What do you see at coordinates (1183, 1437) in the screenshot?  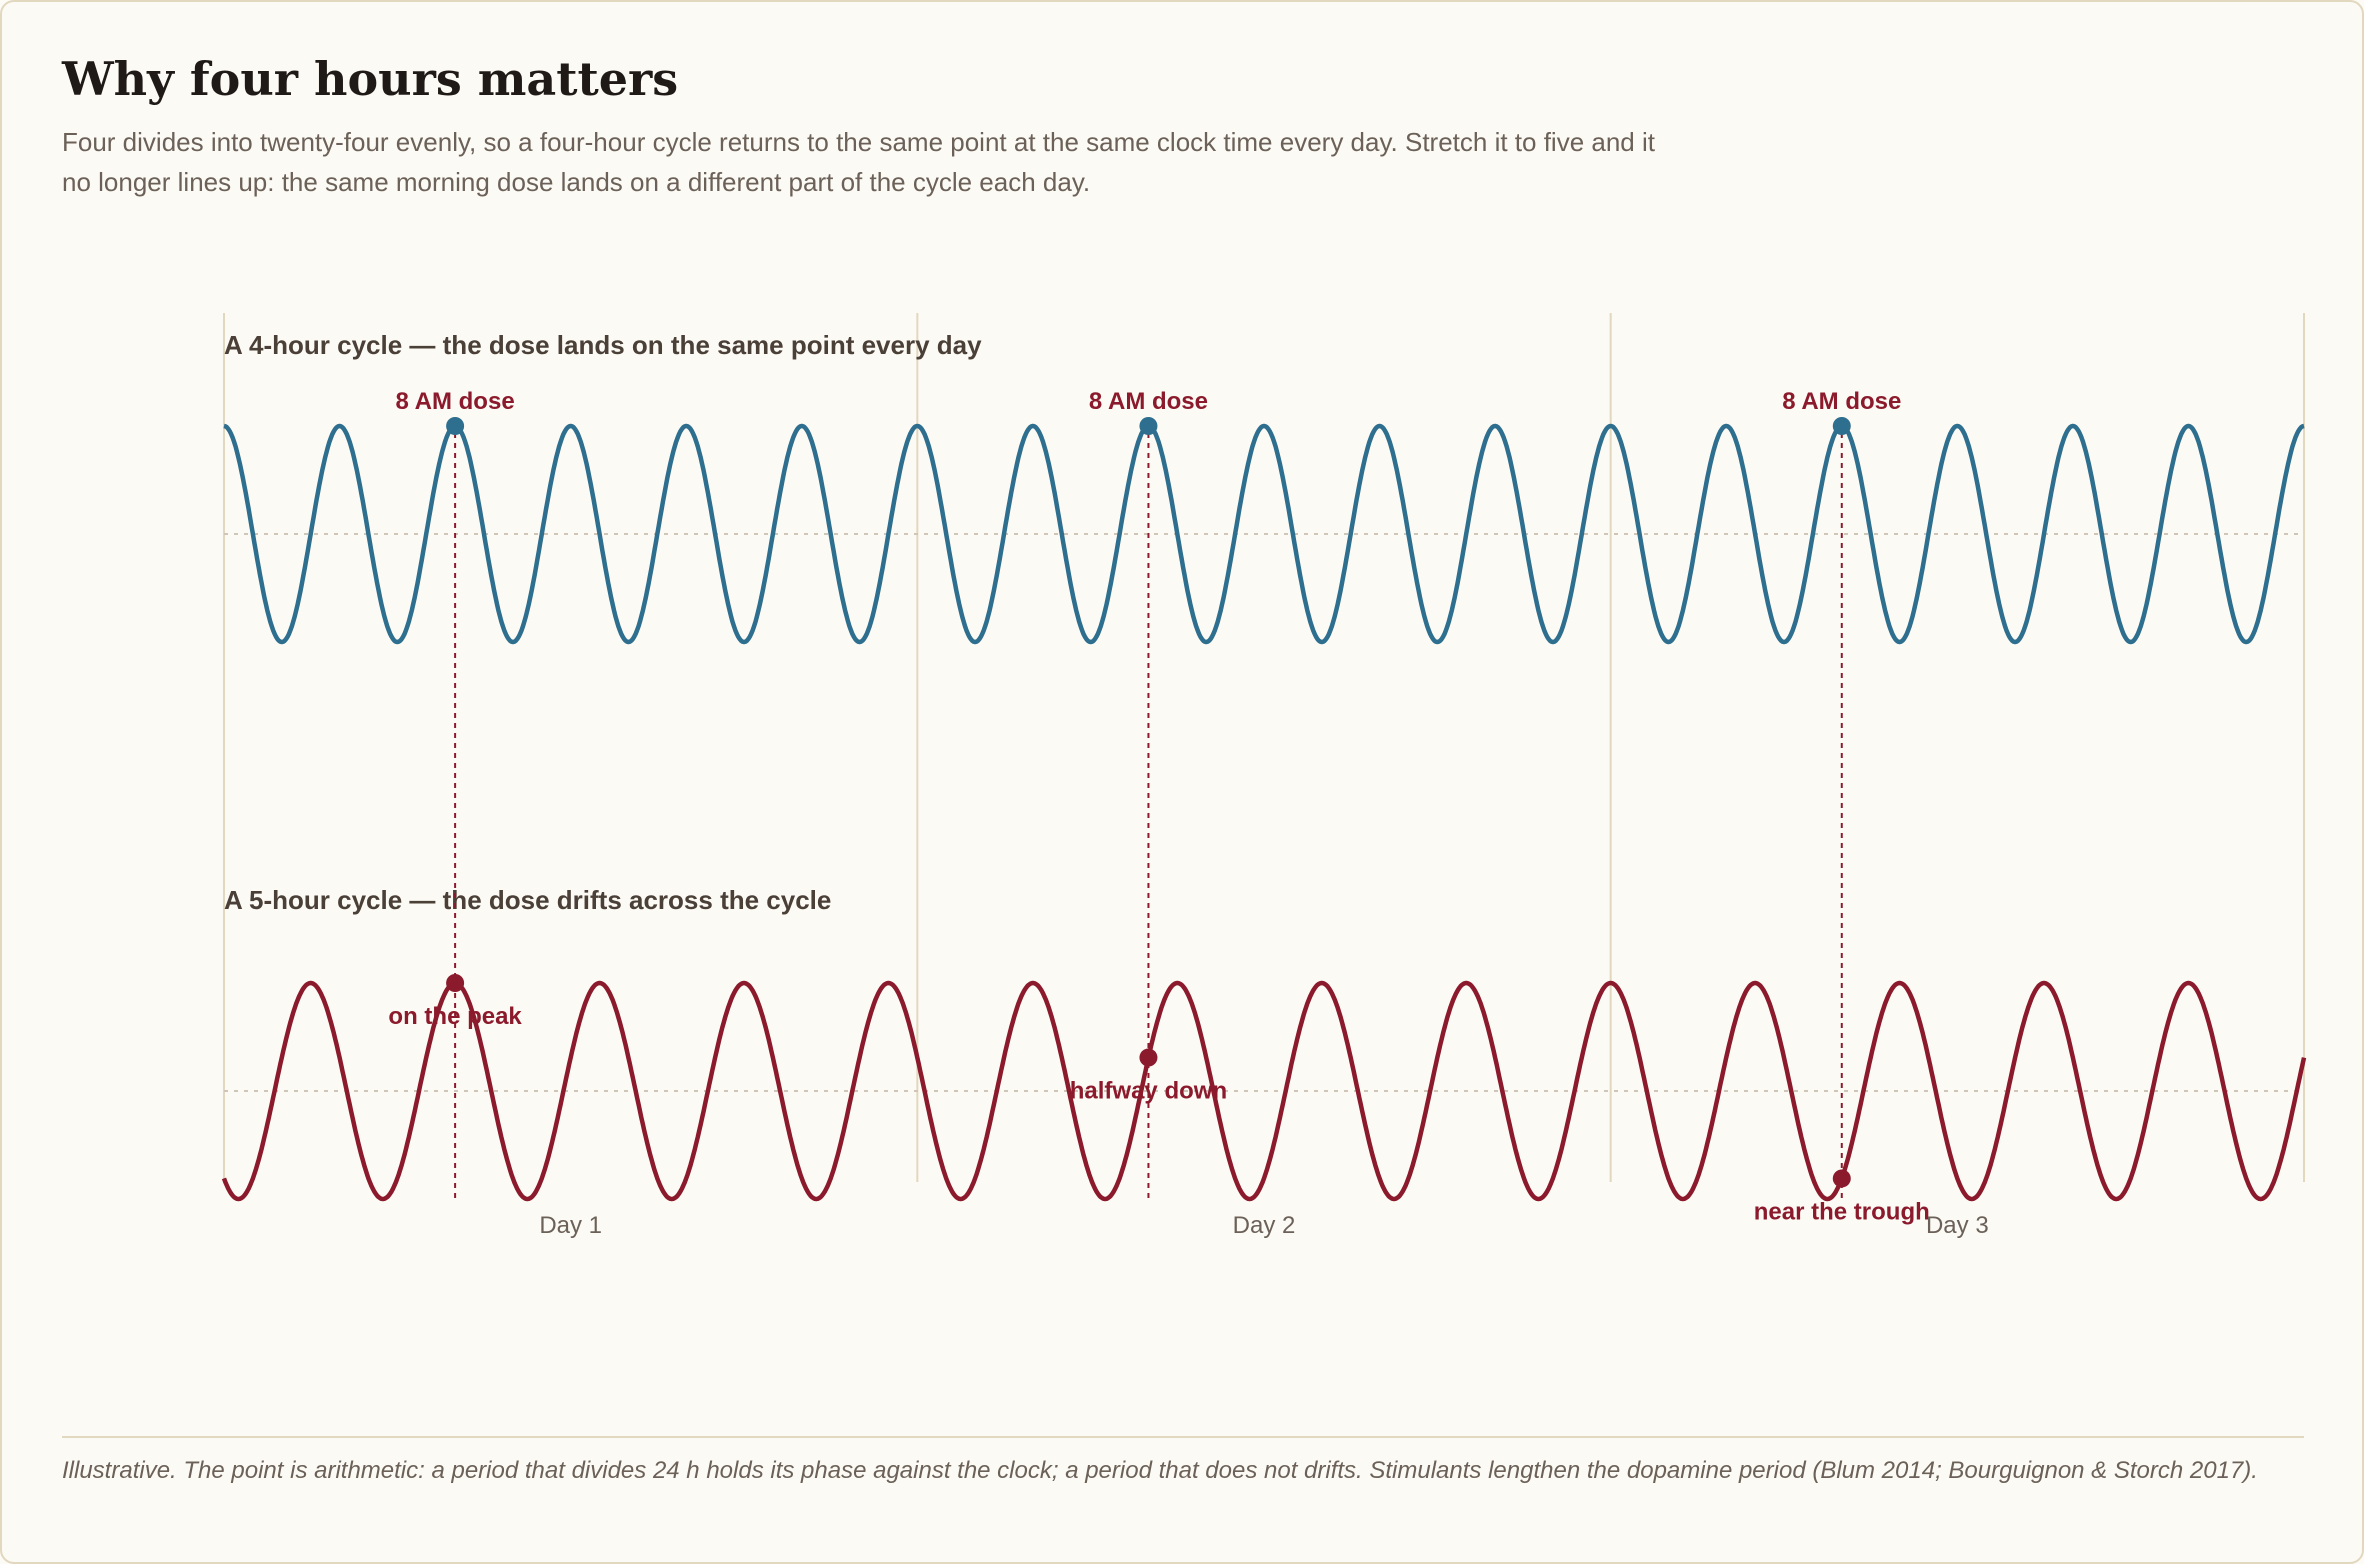 I see `footnote-divider` at bounding box center [1183, 1437].